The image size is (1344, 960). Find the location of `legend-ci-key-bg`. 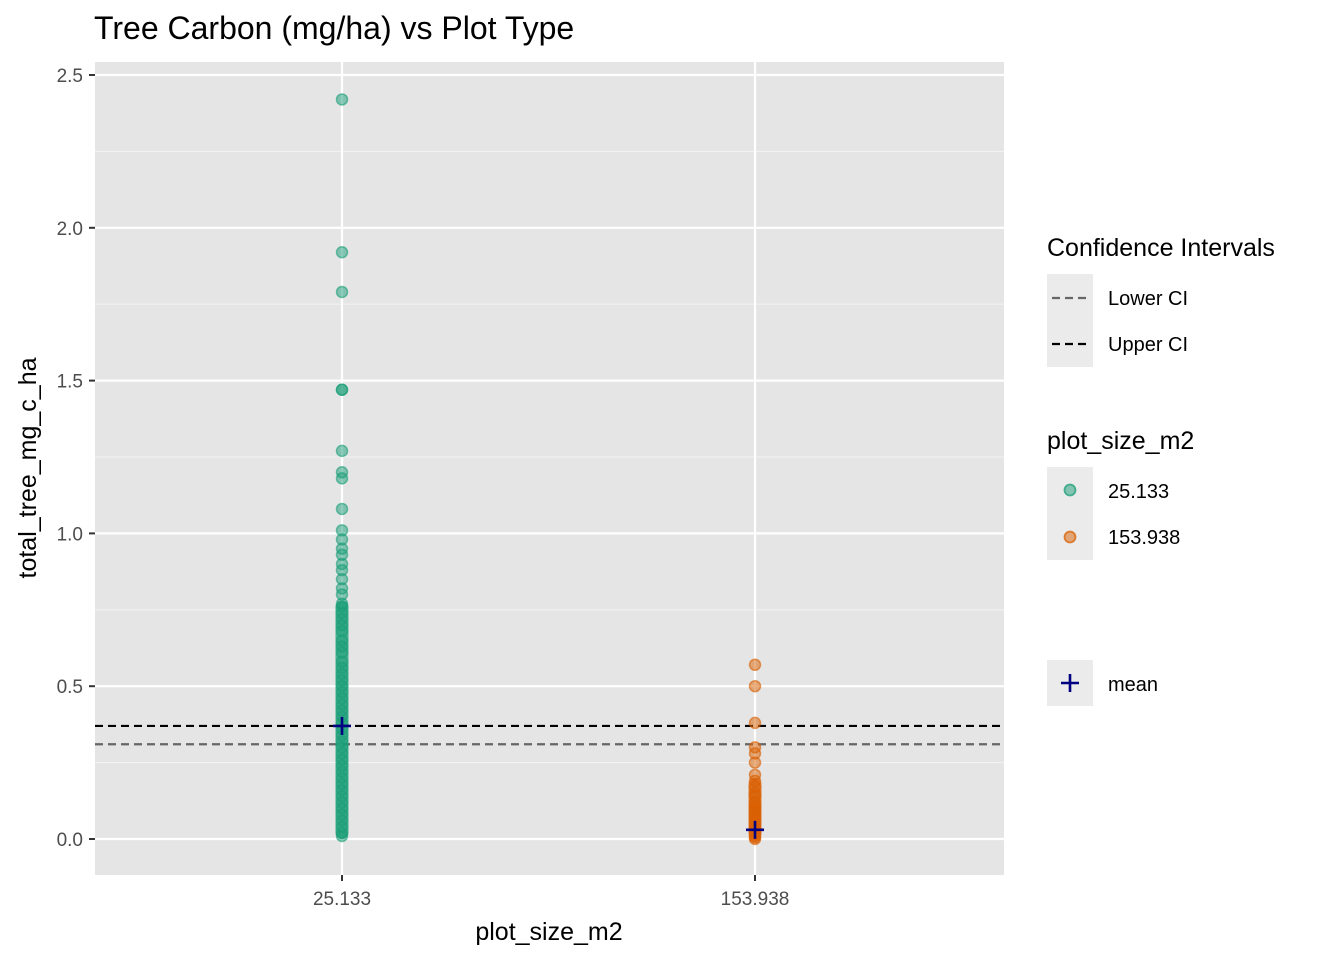

legend-ci-key-bg is located at coordinates (1070, 320).